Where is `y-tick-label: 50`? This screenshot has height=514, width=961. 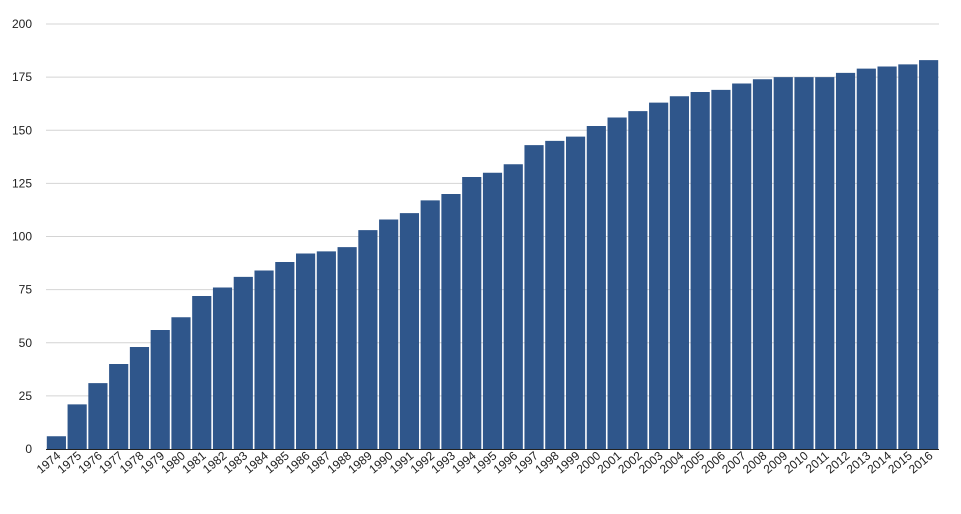
y-tick-label: 50 is located at coordinates (26, 343).